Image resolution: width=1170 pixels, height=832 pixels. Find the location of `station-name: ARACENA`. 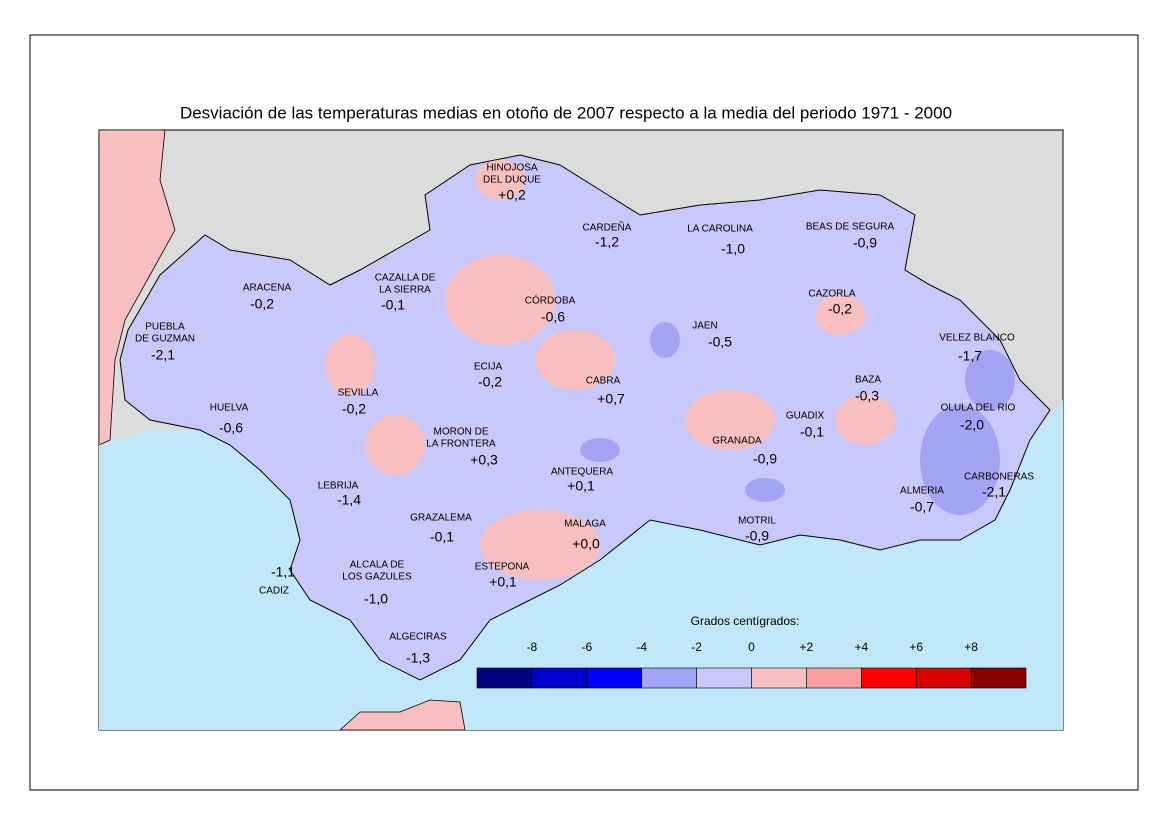

station-name: ARACENA is located at coordinates (267, 288).